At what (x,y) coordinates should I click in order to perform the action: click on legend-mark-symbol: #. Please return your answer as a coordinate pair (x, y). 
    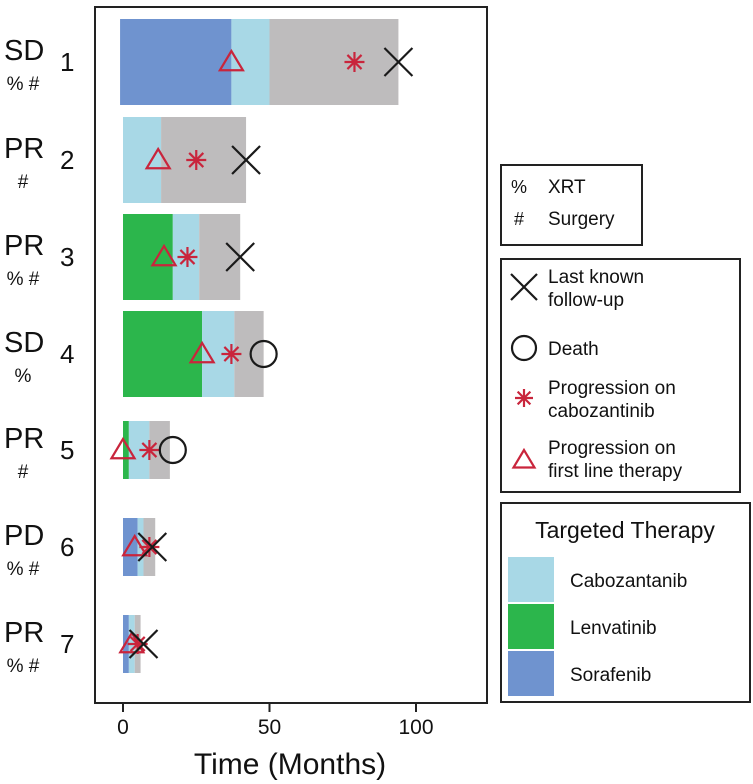
    Looking at the image, I should click on (519, 219).